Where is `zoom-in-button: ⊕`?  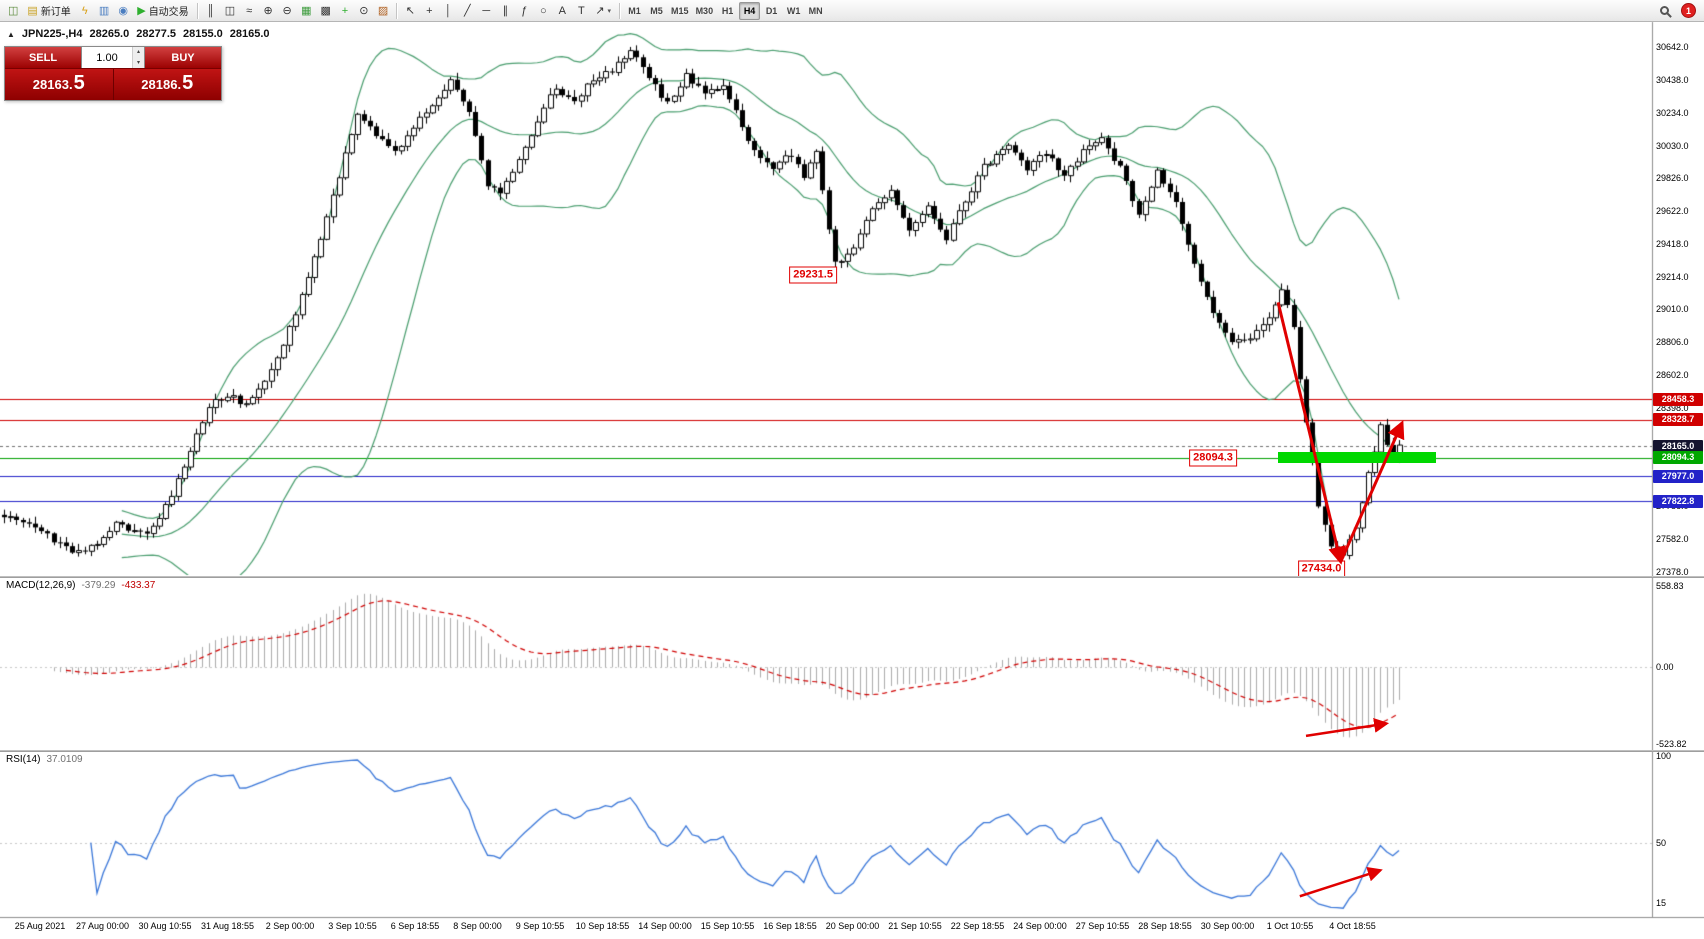
zoom-in-button: ⊕ is located at coordinates (268, 11).